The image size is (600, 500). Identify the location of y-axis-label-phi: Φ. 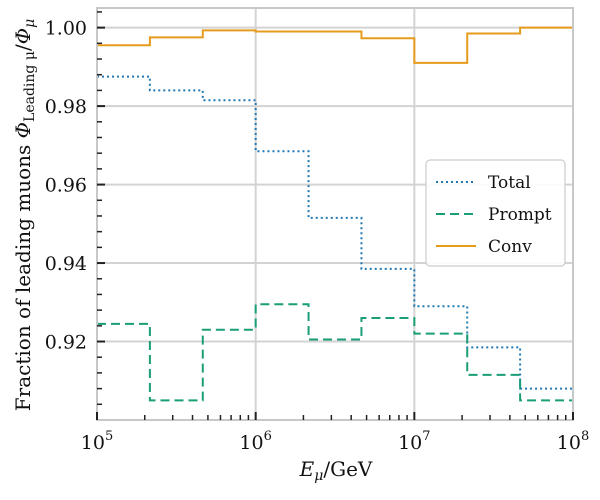
(23, 130).